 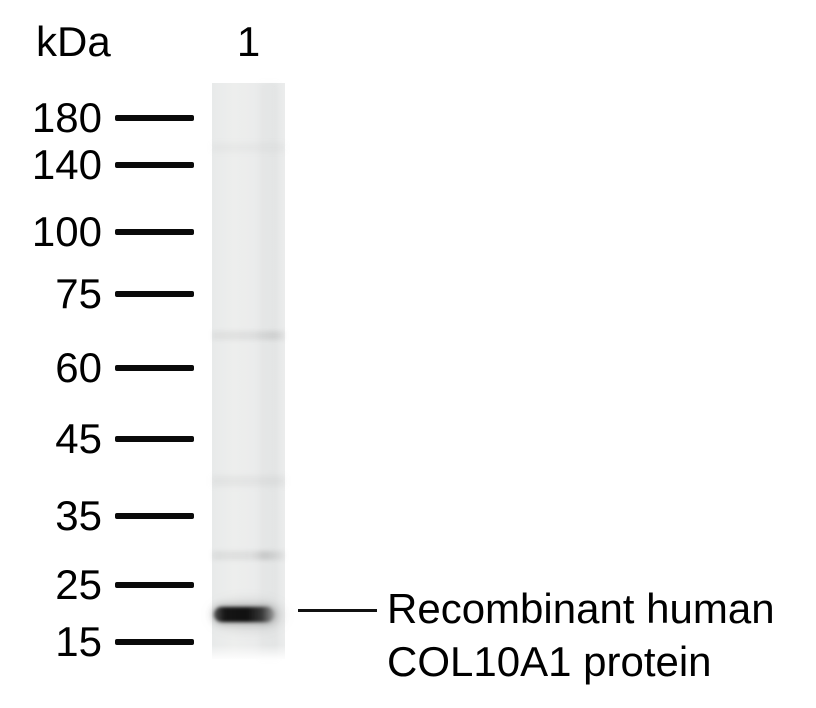 What do you see at coordinates (337, 610) in the screenshot?
I see `annotation-pointer-line` at bounding box center [337, 610].